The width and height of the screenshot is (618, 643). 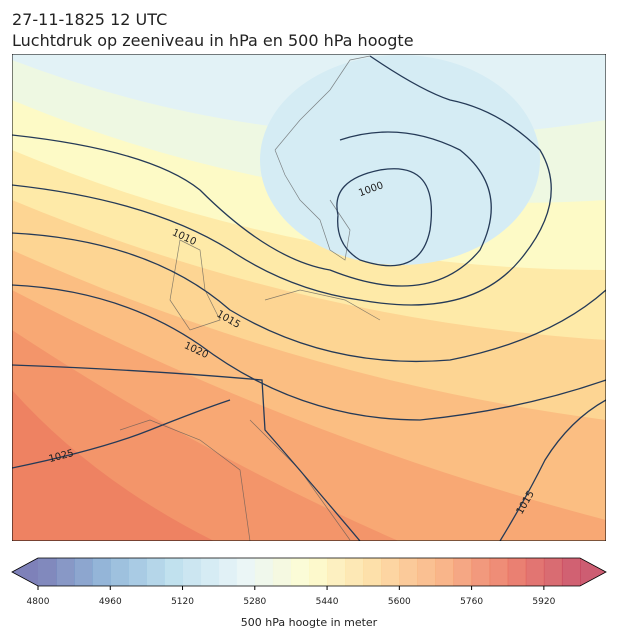 I want to click on colorbar-tick-label: 5600, so click(x=399, y=602).